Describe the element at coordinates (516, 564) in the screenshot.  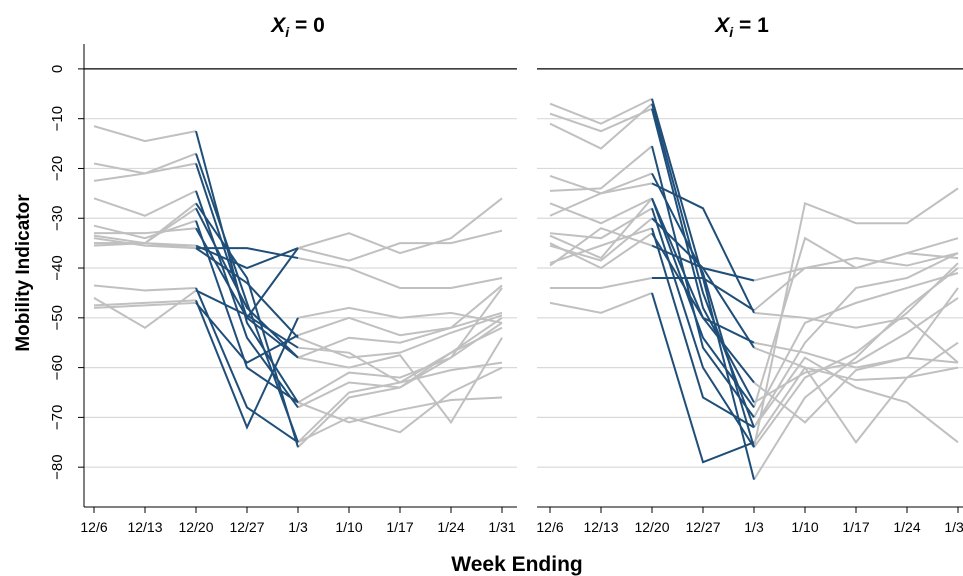
I see `x-axis-label: Week Ending` at that location.